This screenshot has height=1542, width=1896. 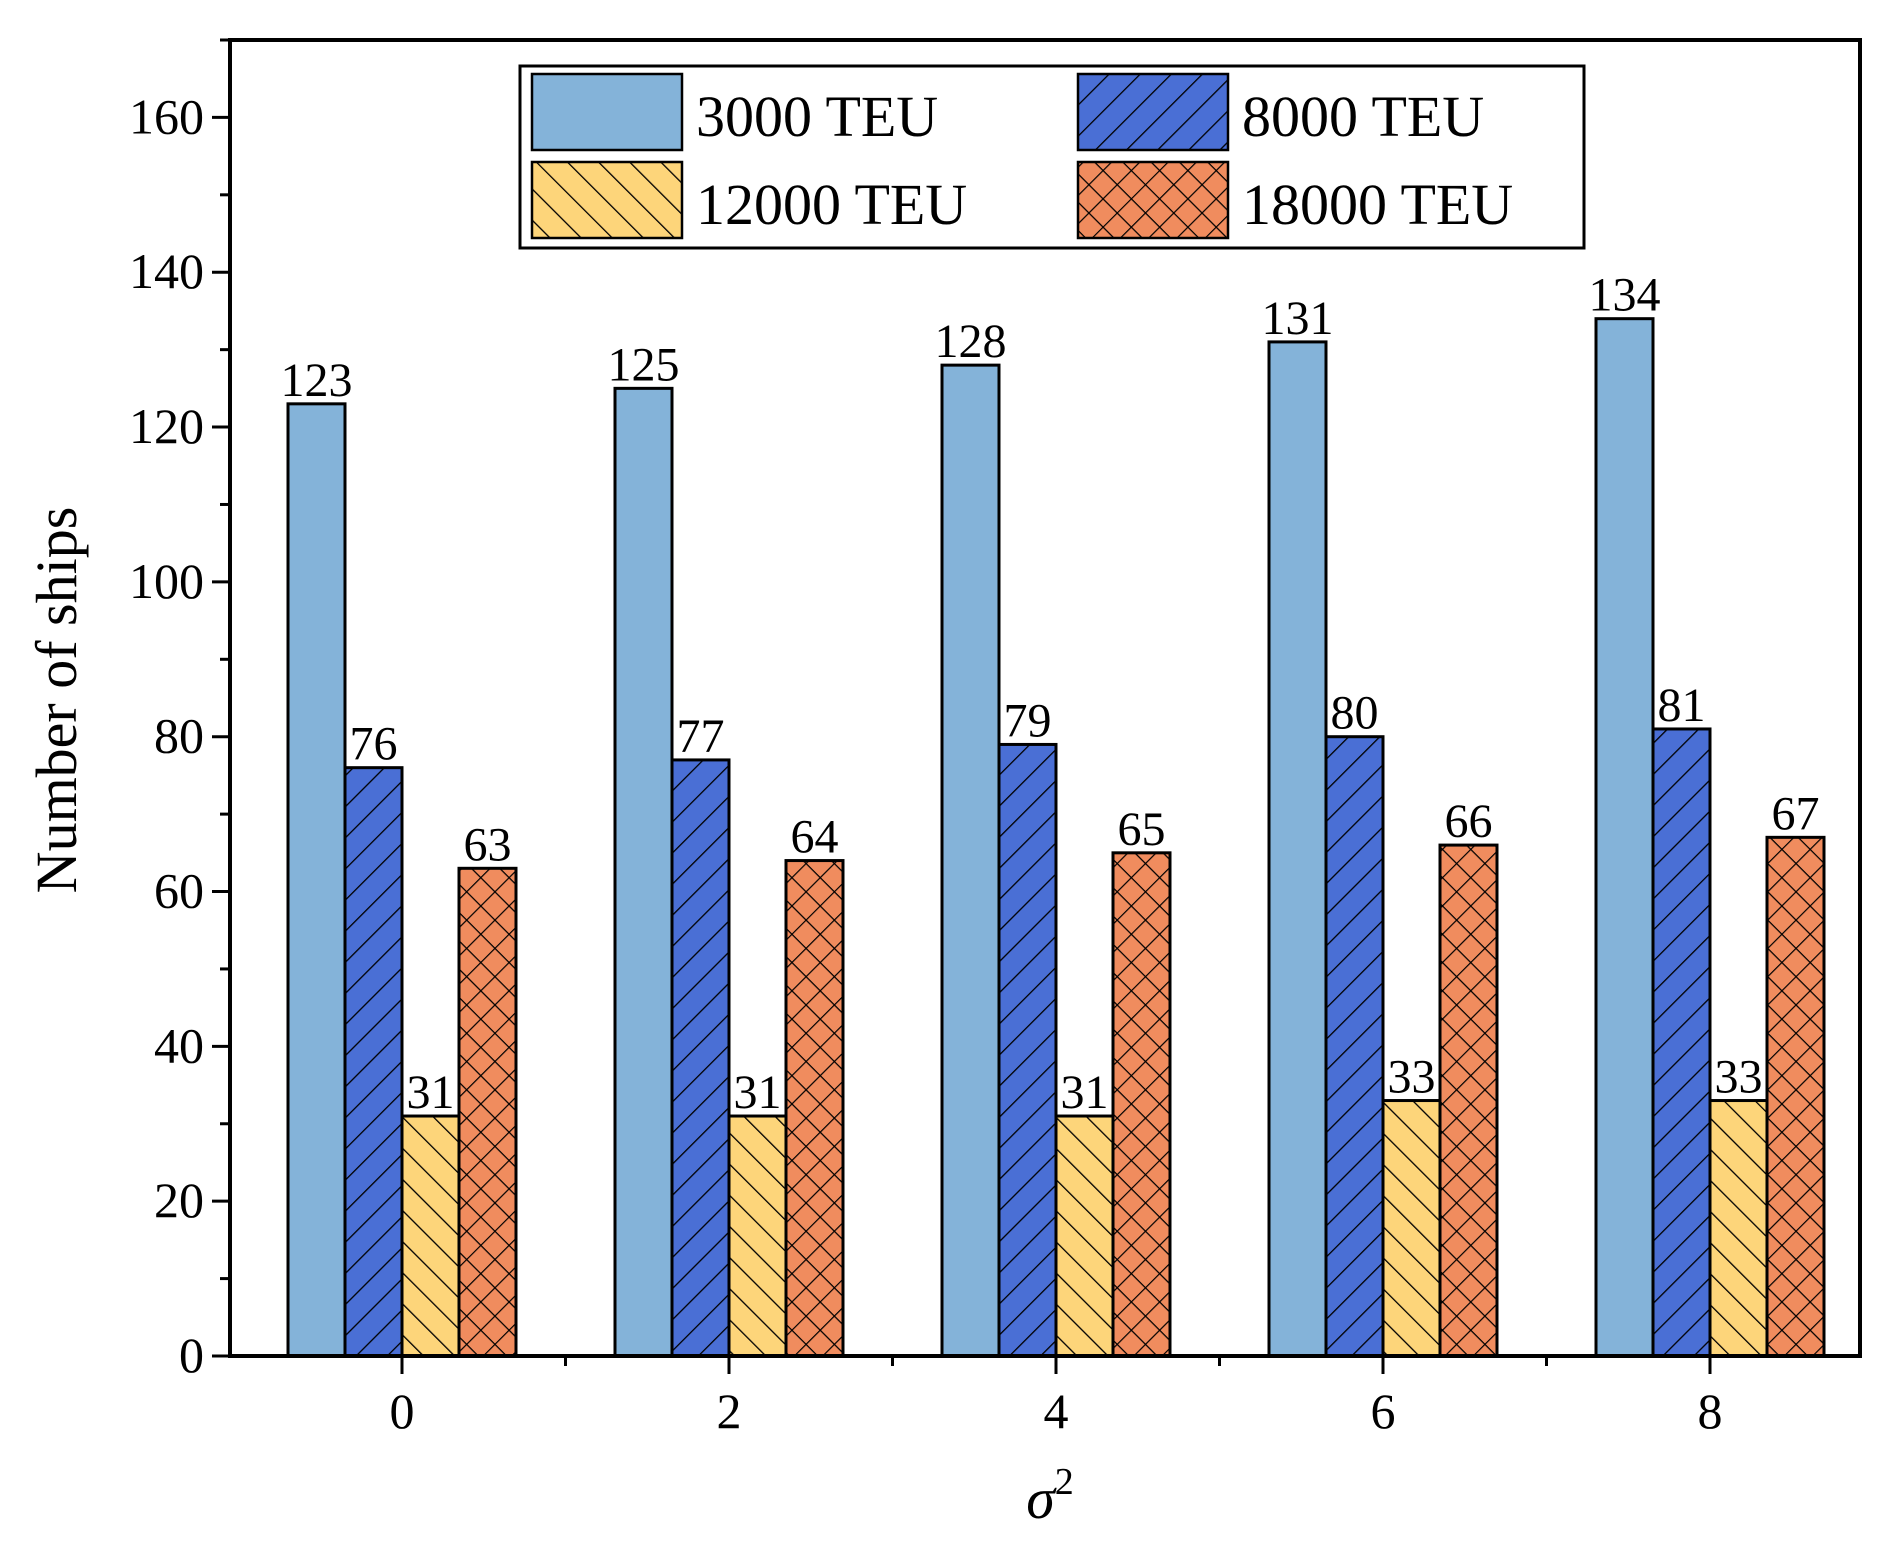 I want to click on legend-swatch-3000-teu, so click(x=607, y=112).